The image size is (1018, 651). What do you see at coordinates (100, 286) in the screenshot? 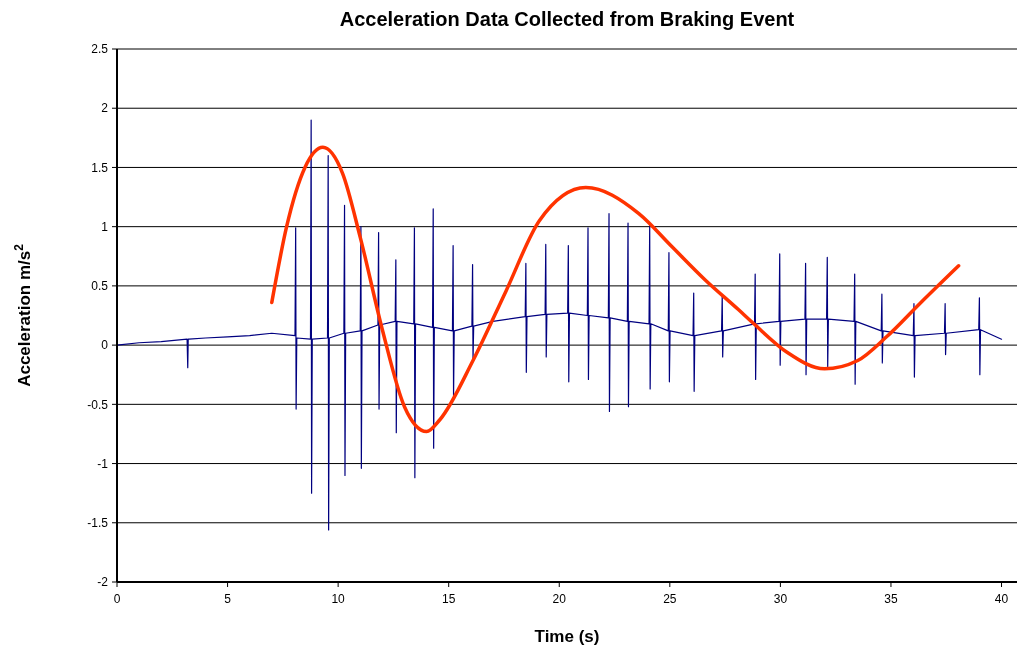
I see `y-tick-label: 0.5` at bounding box center [100, 286].